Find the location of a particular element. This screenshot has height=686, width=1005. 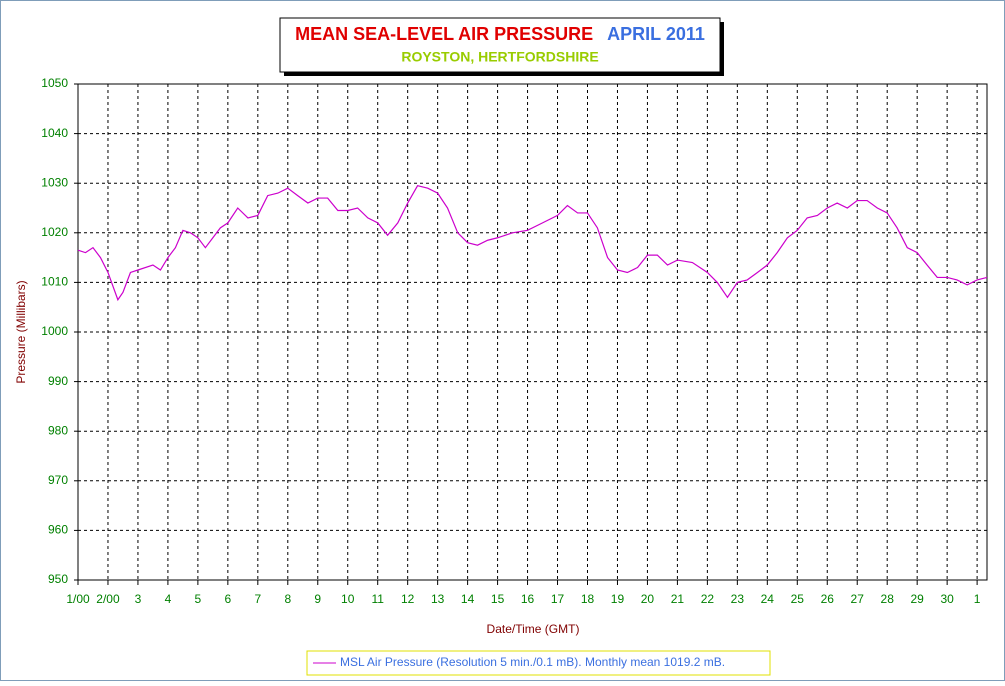

x-tick-label: 20 is located at coordinates (648, 599).